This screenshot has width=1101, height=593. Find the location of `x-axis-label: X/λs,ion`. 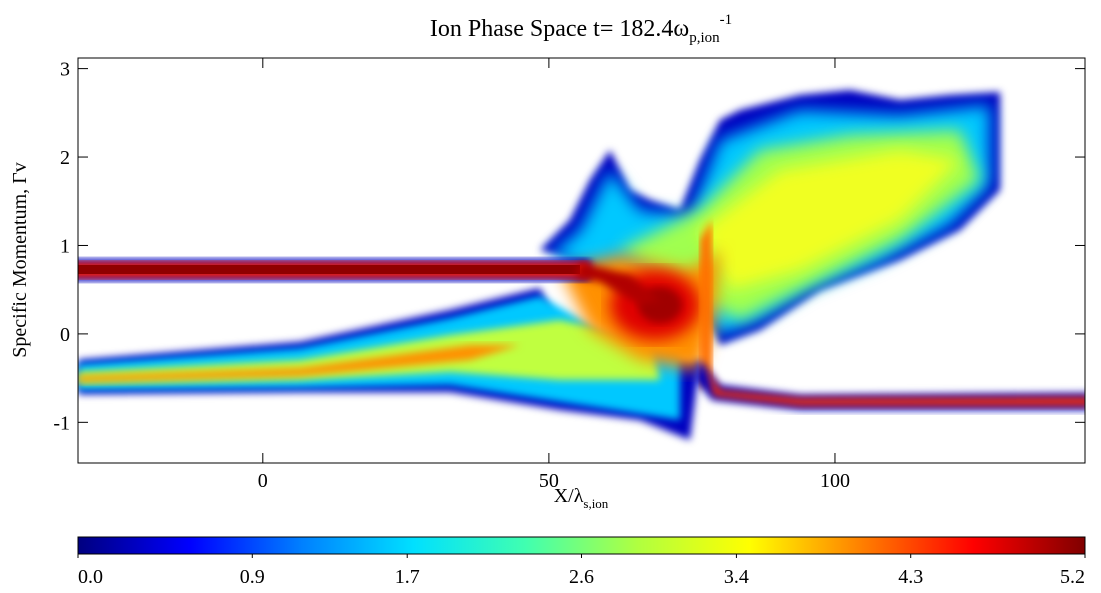

x-axis-label: X/λs,ion is located at coordinates (581, 498).